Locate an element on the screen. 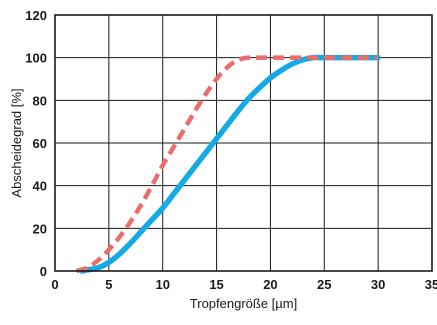 Image resolution: width=437 pixels, height=325 pixels. x-tick-label: 20 is located at coordinates (270, 284).